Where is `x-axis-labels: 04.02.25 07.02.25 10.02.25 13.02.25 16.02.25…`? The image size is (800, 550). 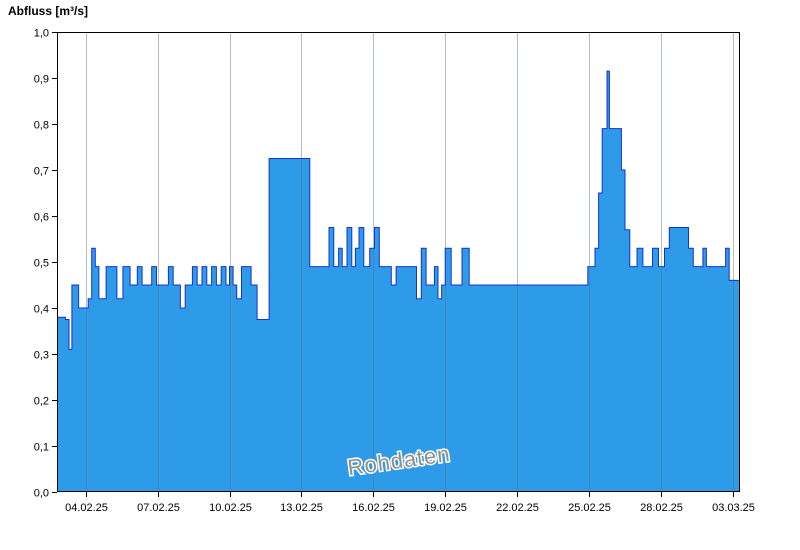
x-axis-labels: 04.02.25 07.02.25 10.02.25 13.02.25 16.02.25… is located at coordinates (410, 503).